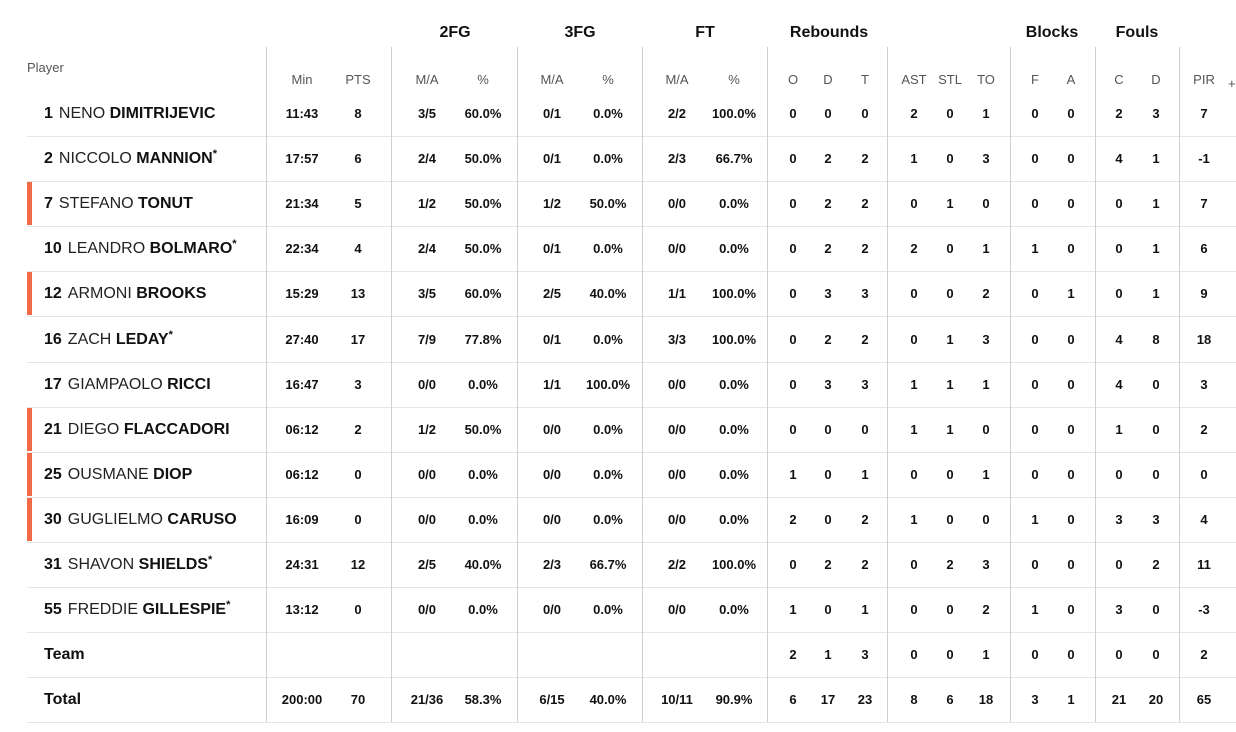 The height and width of the screenshot is (732, 1236). Describe the element at coordinates (48, 113) in the screenshot. I see `jersey-number: 1` at that location.